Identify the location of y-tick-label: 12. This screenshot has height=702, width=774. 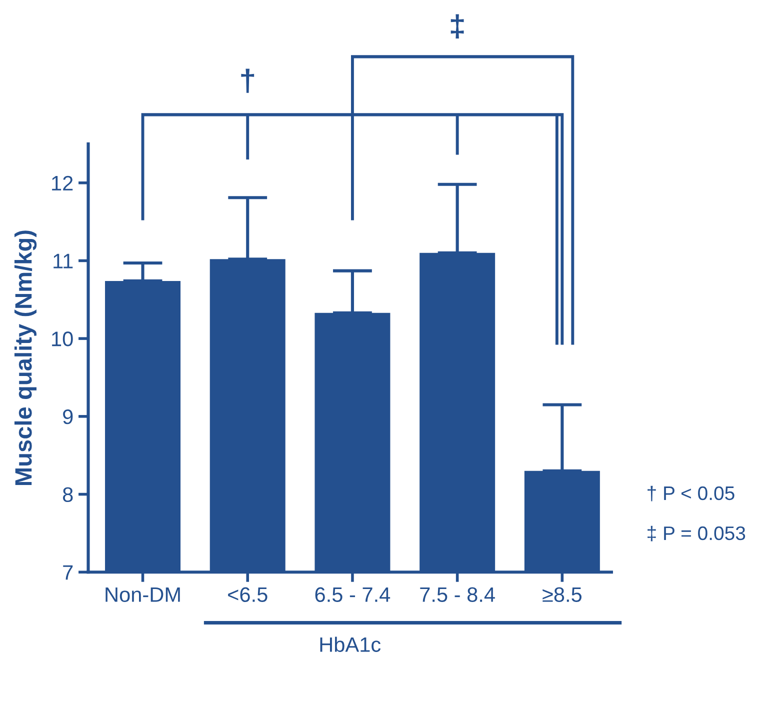
(62, 183).